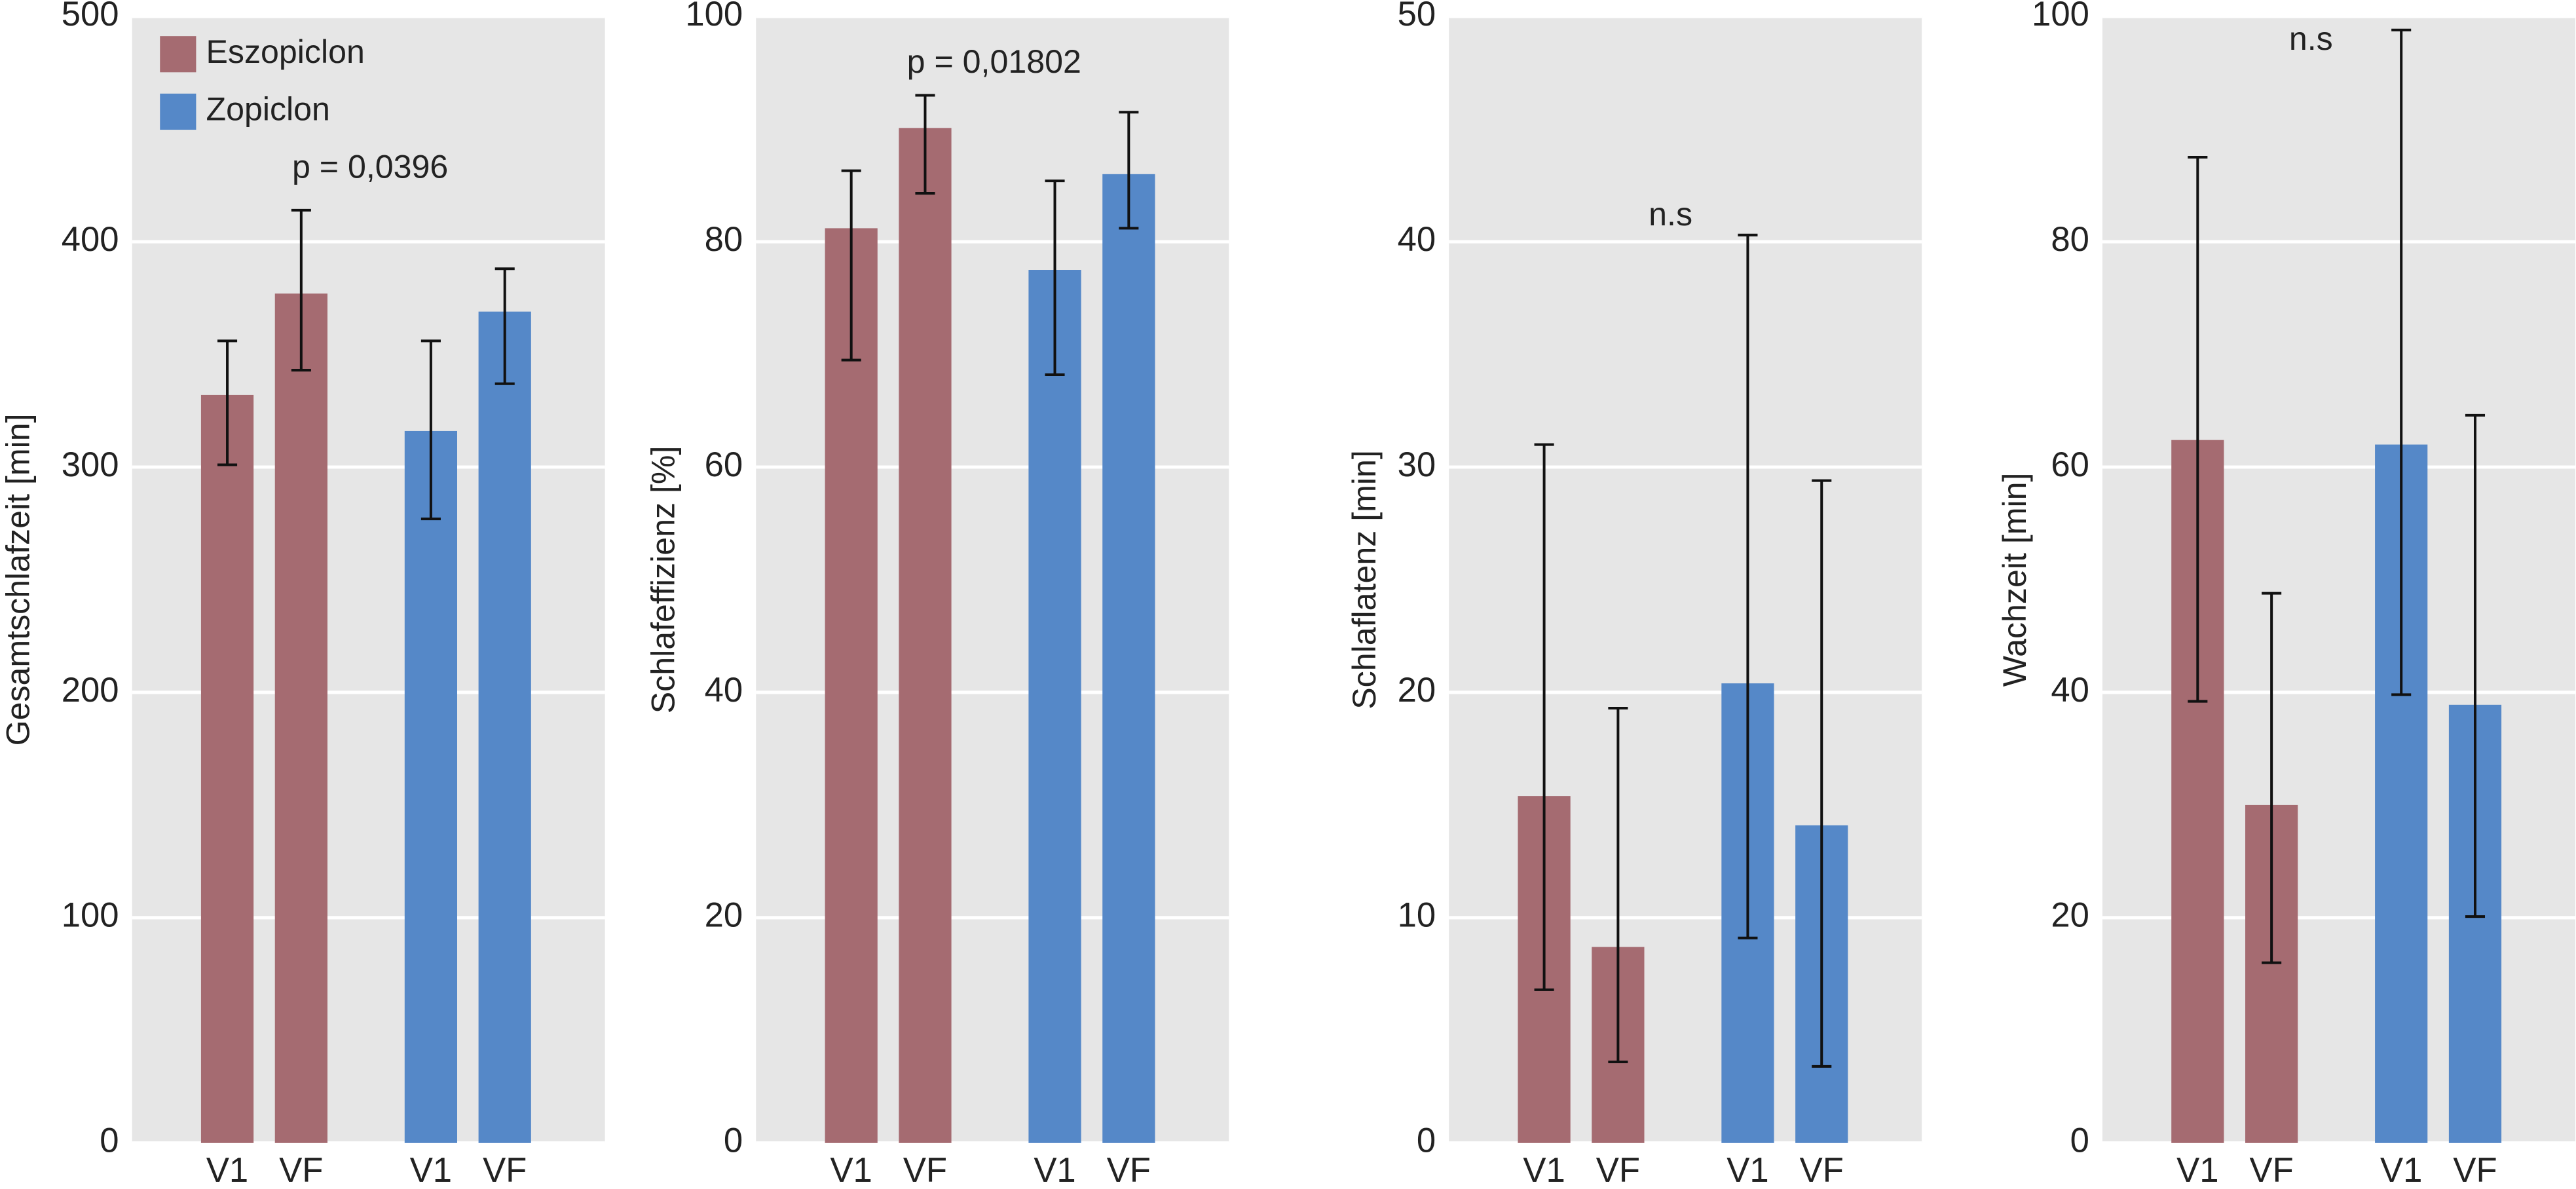  Describe the element at coordinates (370, 166) in the screenshot. I see `annotation: p = 0,0396` at that location.